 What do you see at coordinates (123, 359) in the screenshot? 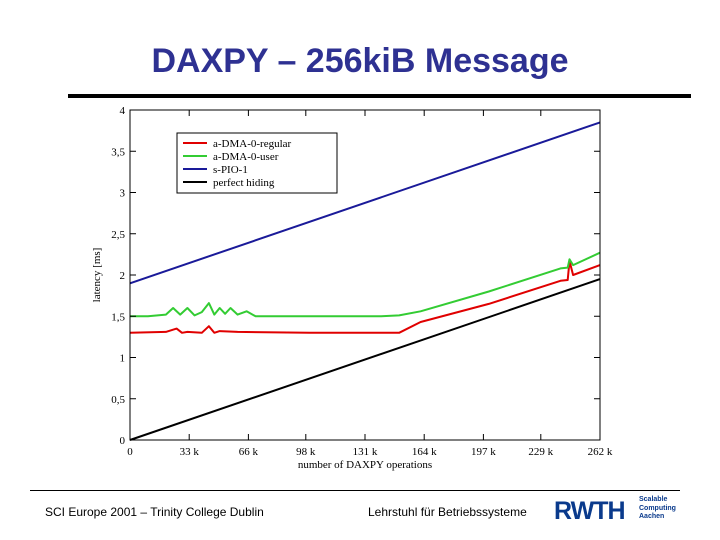
I see `y-tick-label: 1` at bounding box center [123, 359].